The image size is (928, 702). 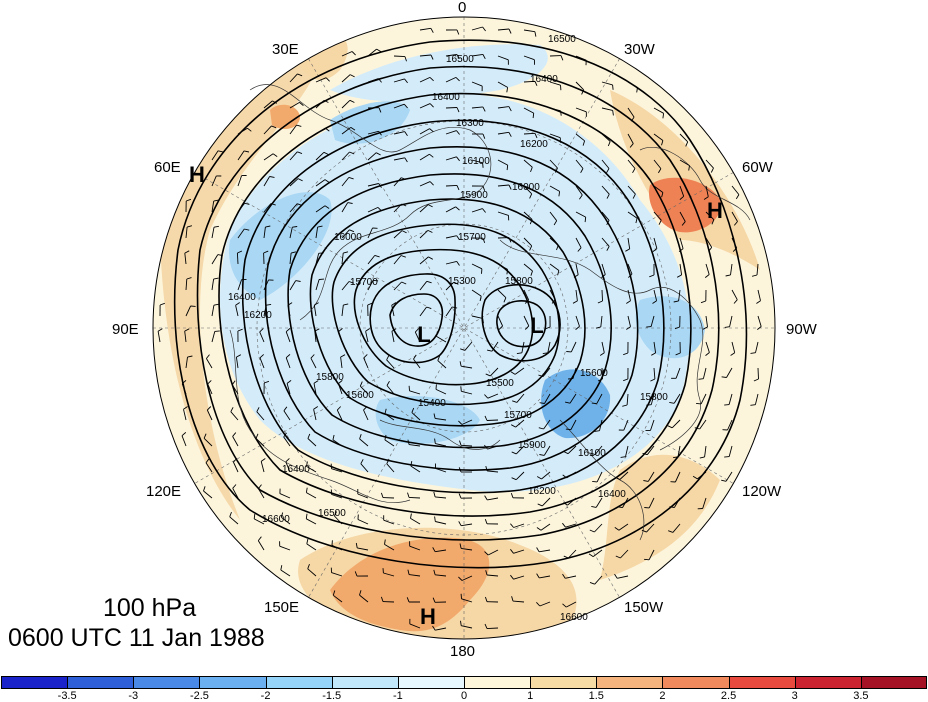 I want to click on colorbar-tick-label: -3, so click(x=133, y=696).